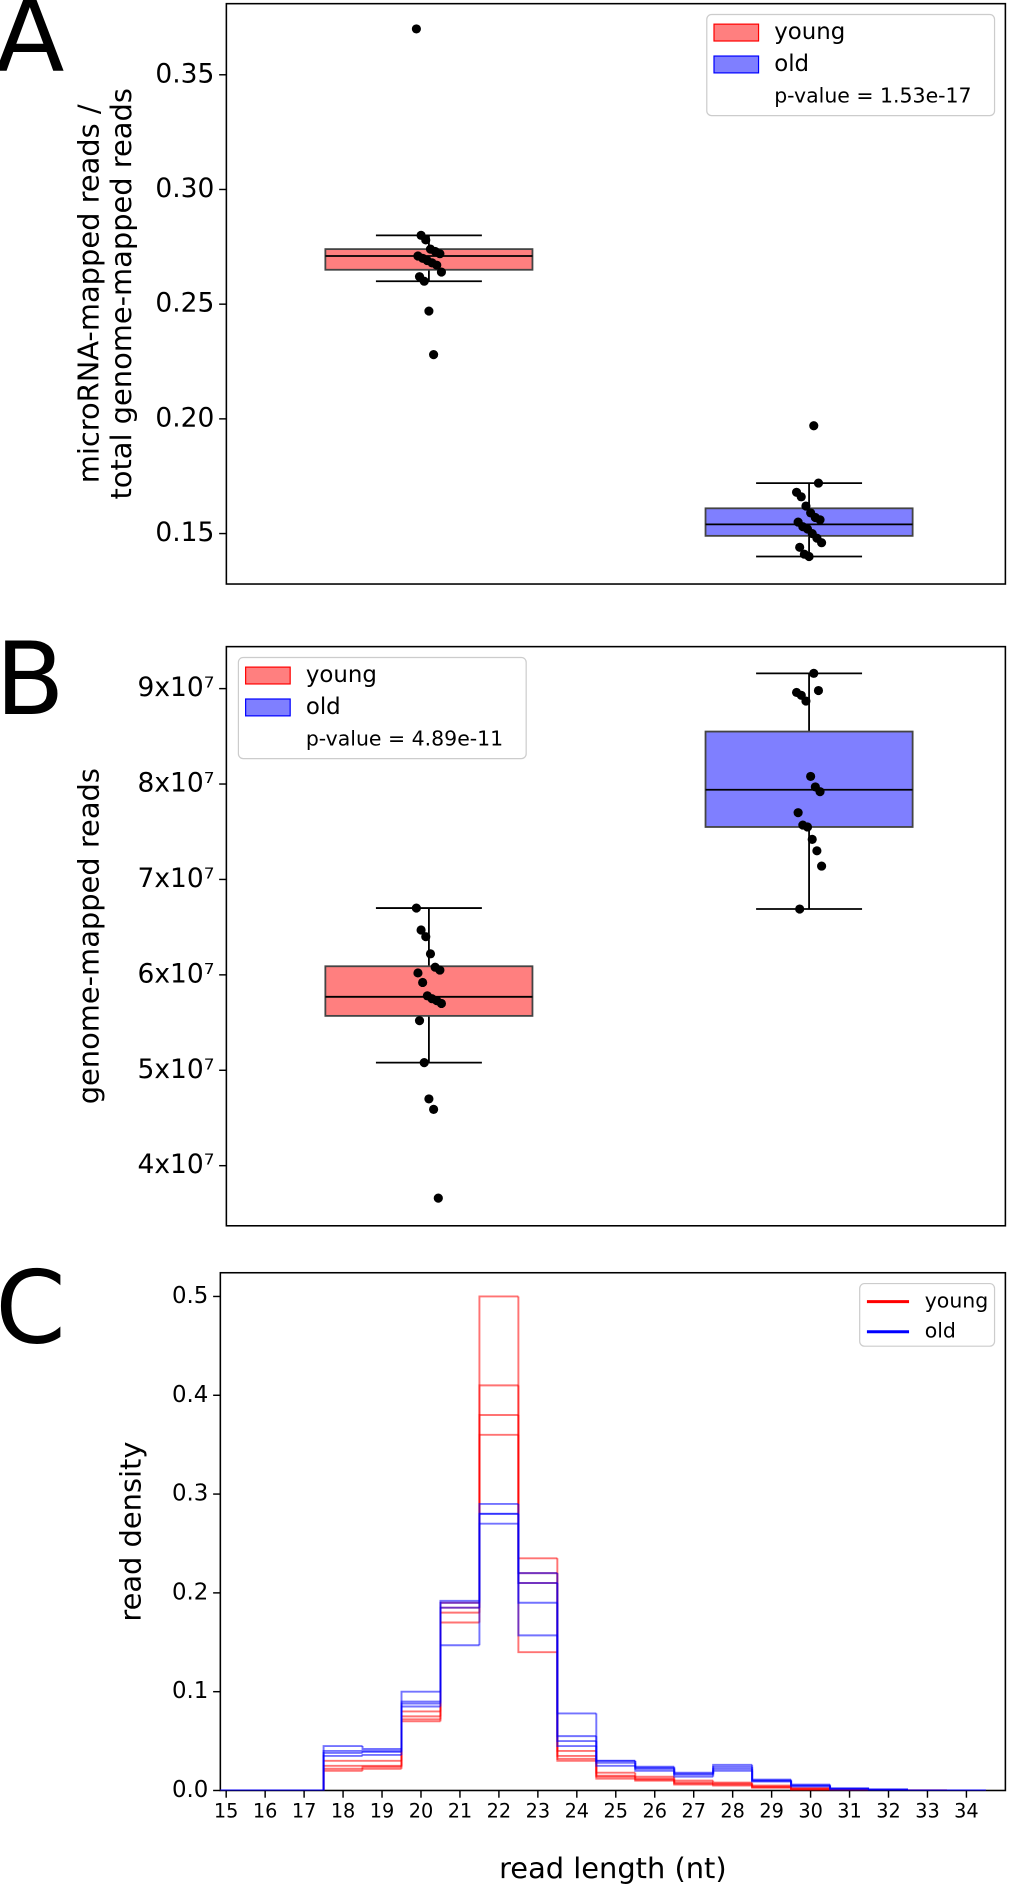 This screenshot has height=1890, width=1009. I want to click on y-tick-label: 0.2, so click(190, 1592).